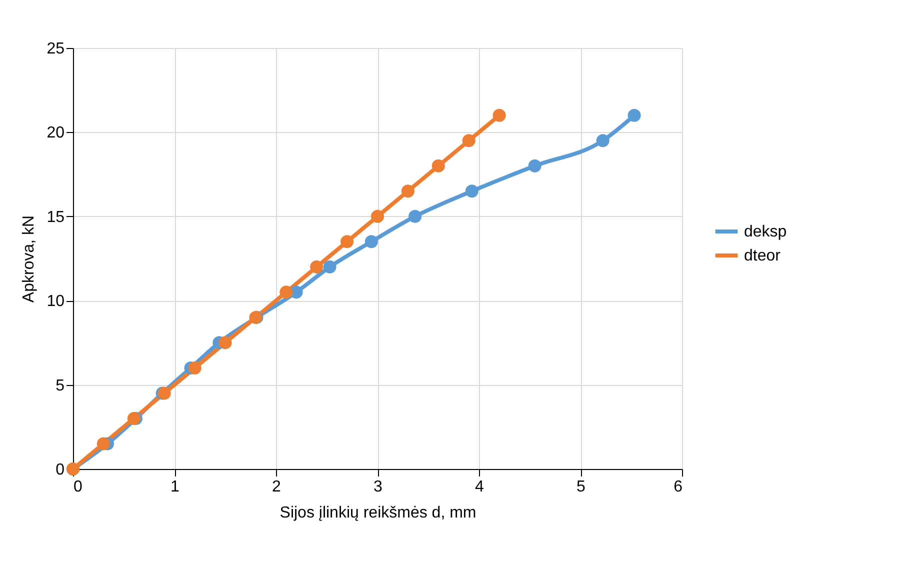 Image resolution: width=917 pixels, height=568 pixels. Describe the element at coordinates (29, 259) in the screenshot. I see `y-axis-title: Apkrova, kN` at that location.